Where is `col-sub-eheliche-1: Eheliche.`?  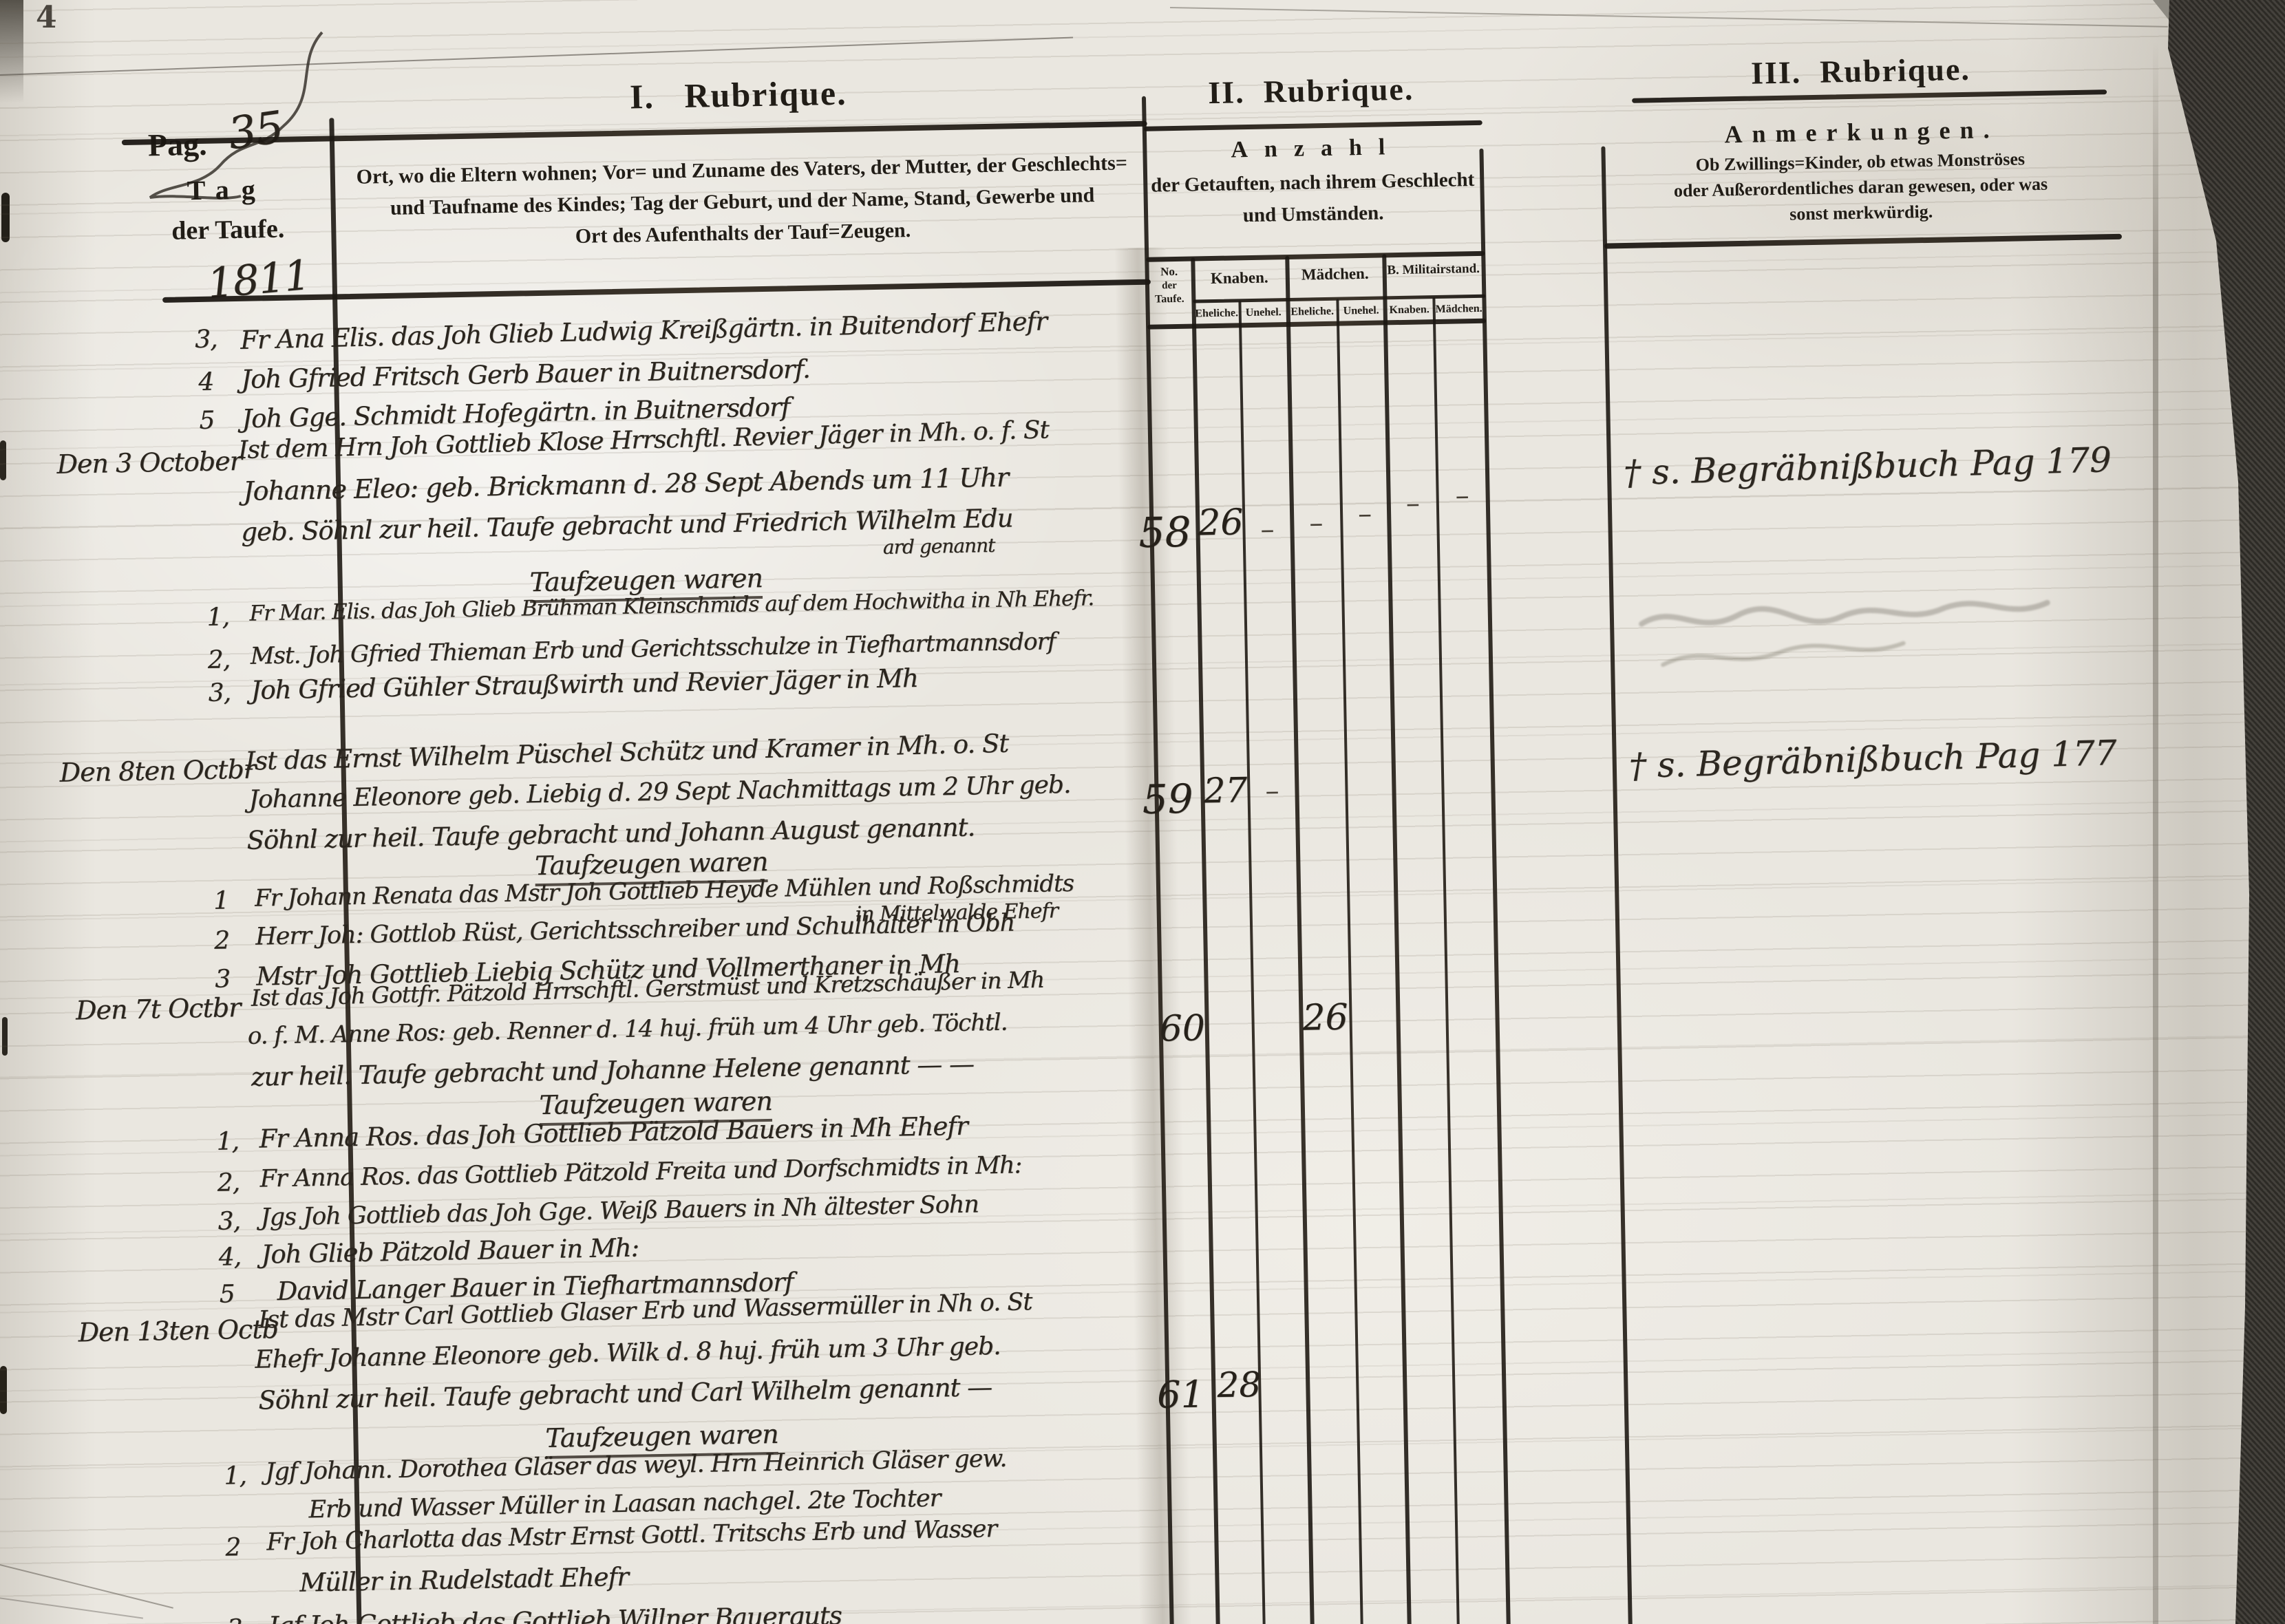 col-sub-eheliche-1: Eheliche. is located at coordinates (1217, 313).